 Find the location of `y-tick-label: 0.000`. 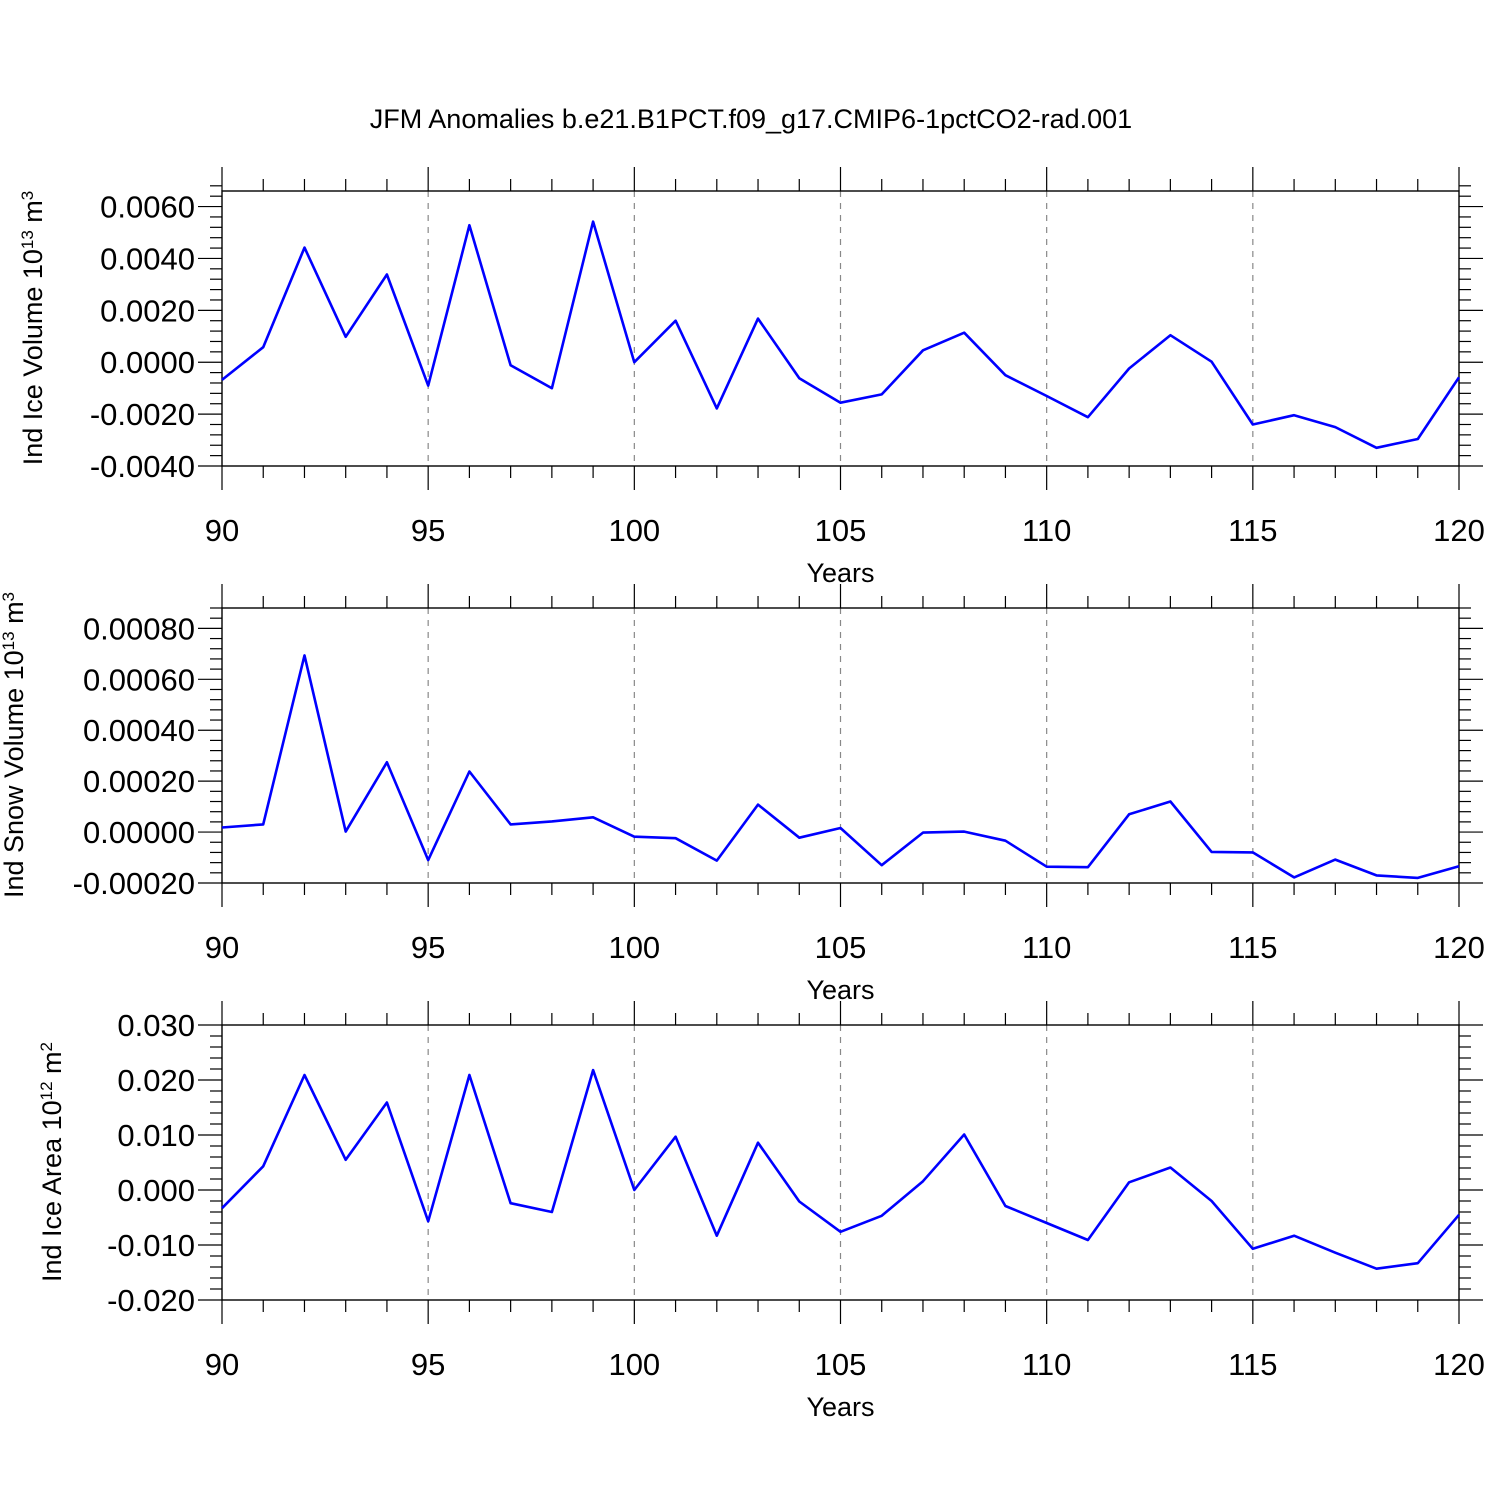

y-tick-label: 0.000 is located at coordinates (156, 1190).